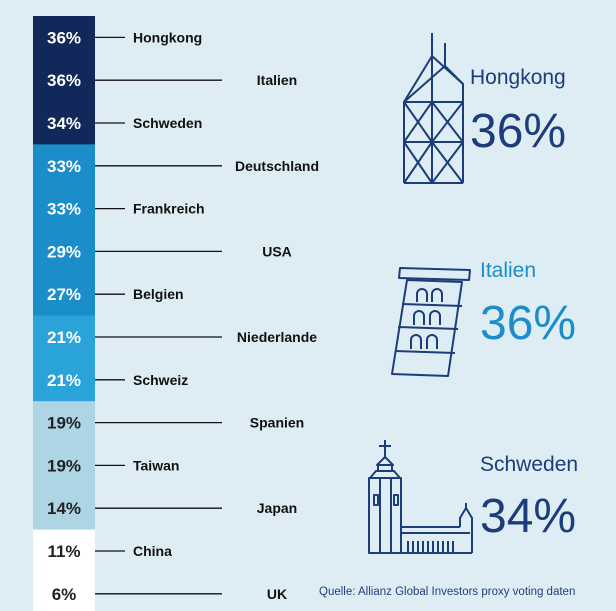 This screenshot has height=611, width=616. I want to click on bar-schweiz, so click(64, 380).